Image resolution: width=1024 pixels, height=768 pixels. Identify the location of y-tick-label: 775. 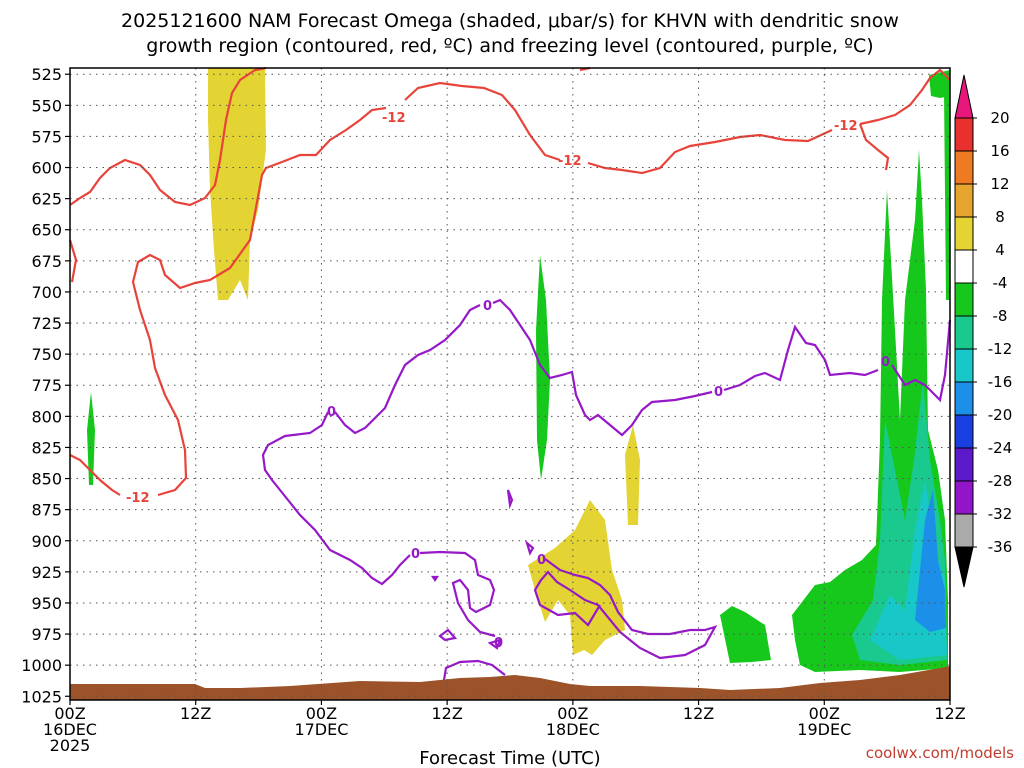
(46, 385).